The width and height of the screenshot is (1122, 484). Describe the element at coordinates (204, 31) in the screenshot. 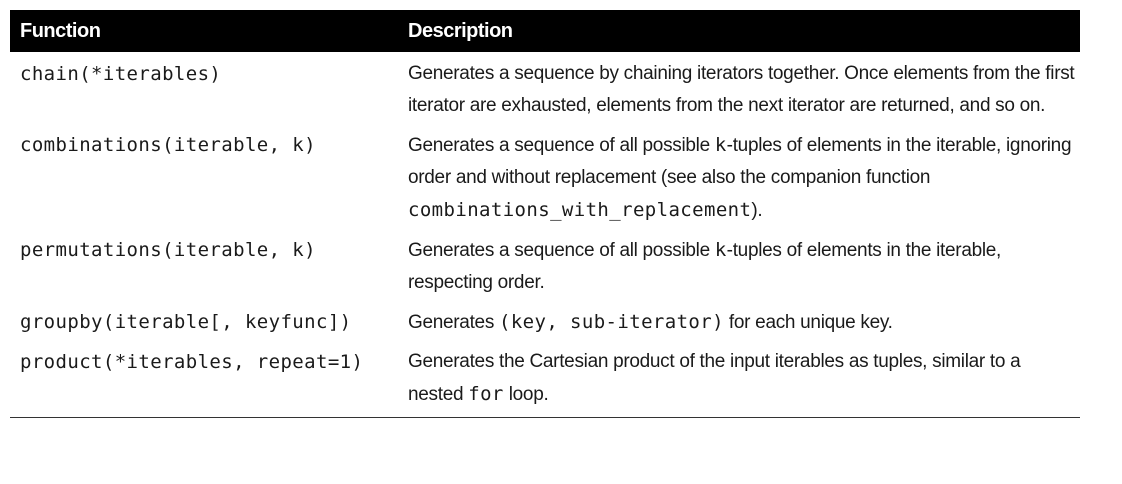

I see `header-function: Function` at that location.